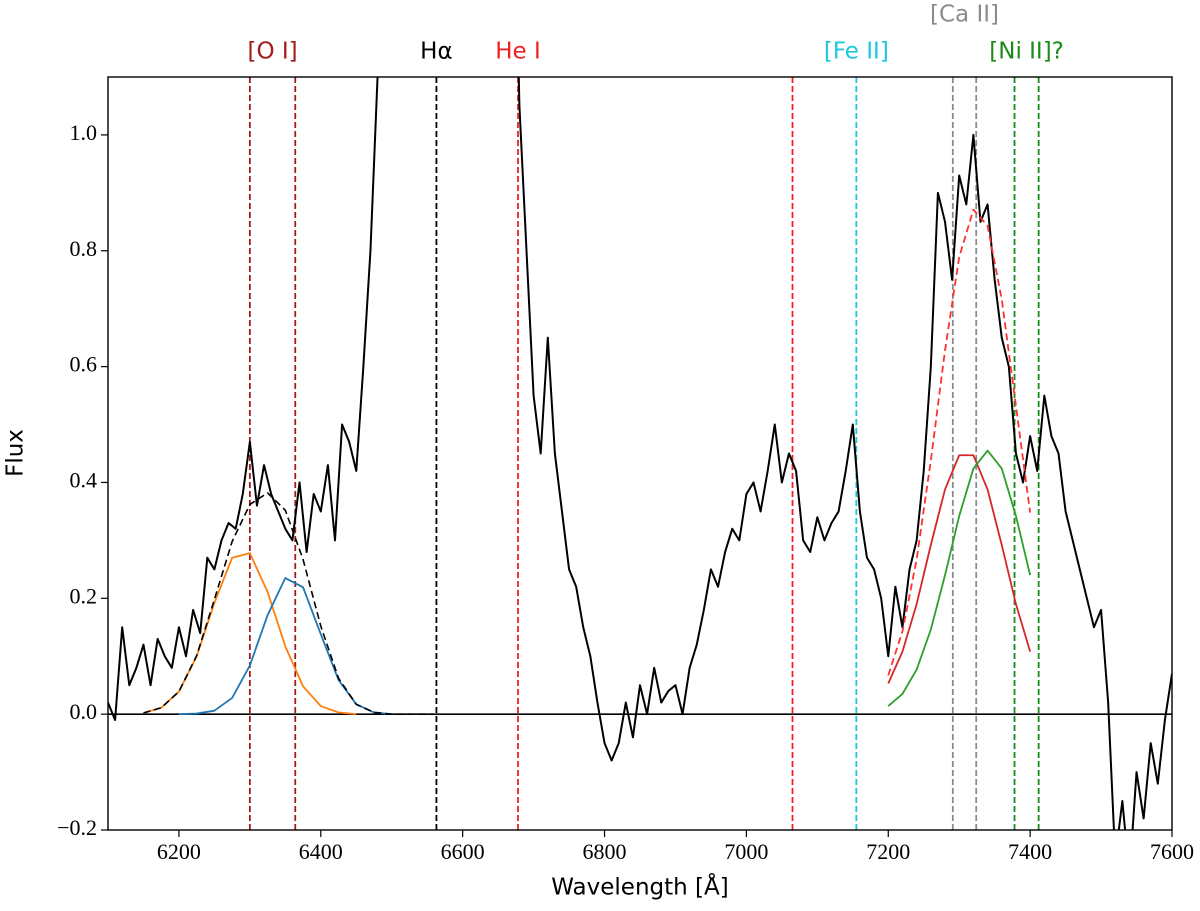 Image resolution: width=1200 pixels, height=911 pixels. Describe the element at coordinates (746, 851) in the screenshot. I see `x-tick-label: 7000` at that location.